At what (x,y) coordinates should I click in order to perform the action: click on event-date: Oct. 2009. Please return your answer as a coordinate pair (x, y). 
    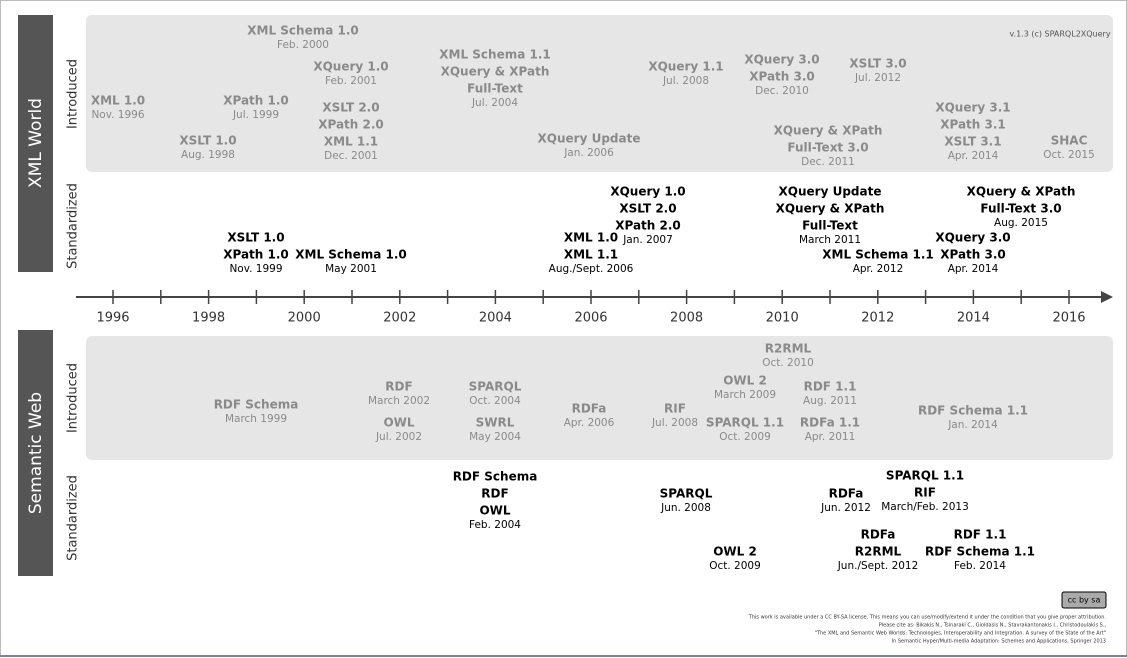
    Looking at the image, I should click on (735, 566).